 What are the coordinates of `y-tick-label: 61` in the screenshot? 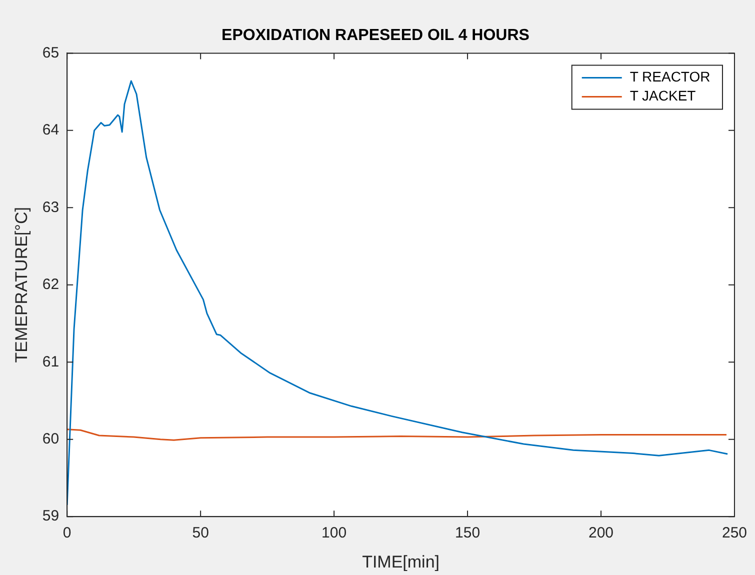 It's located at (51, 361).